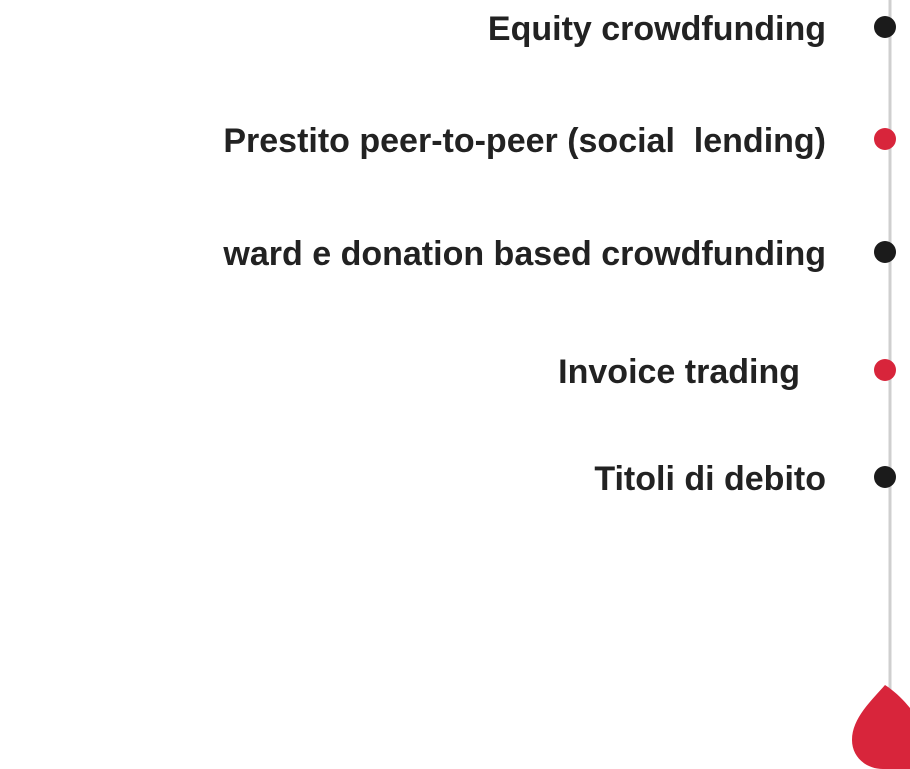 This screenshot has width=910, height=769. What do you see at coordinates (679, 372) in the screenshot?
I see `item-label: Invoice trading` at bounding box center [679, 372].